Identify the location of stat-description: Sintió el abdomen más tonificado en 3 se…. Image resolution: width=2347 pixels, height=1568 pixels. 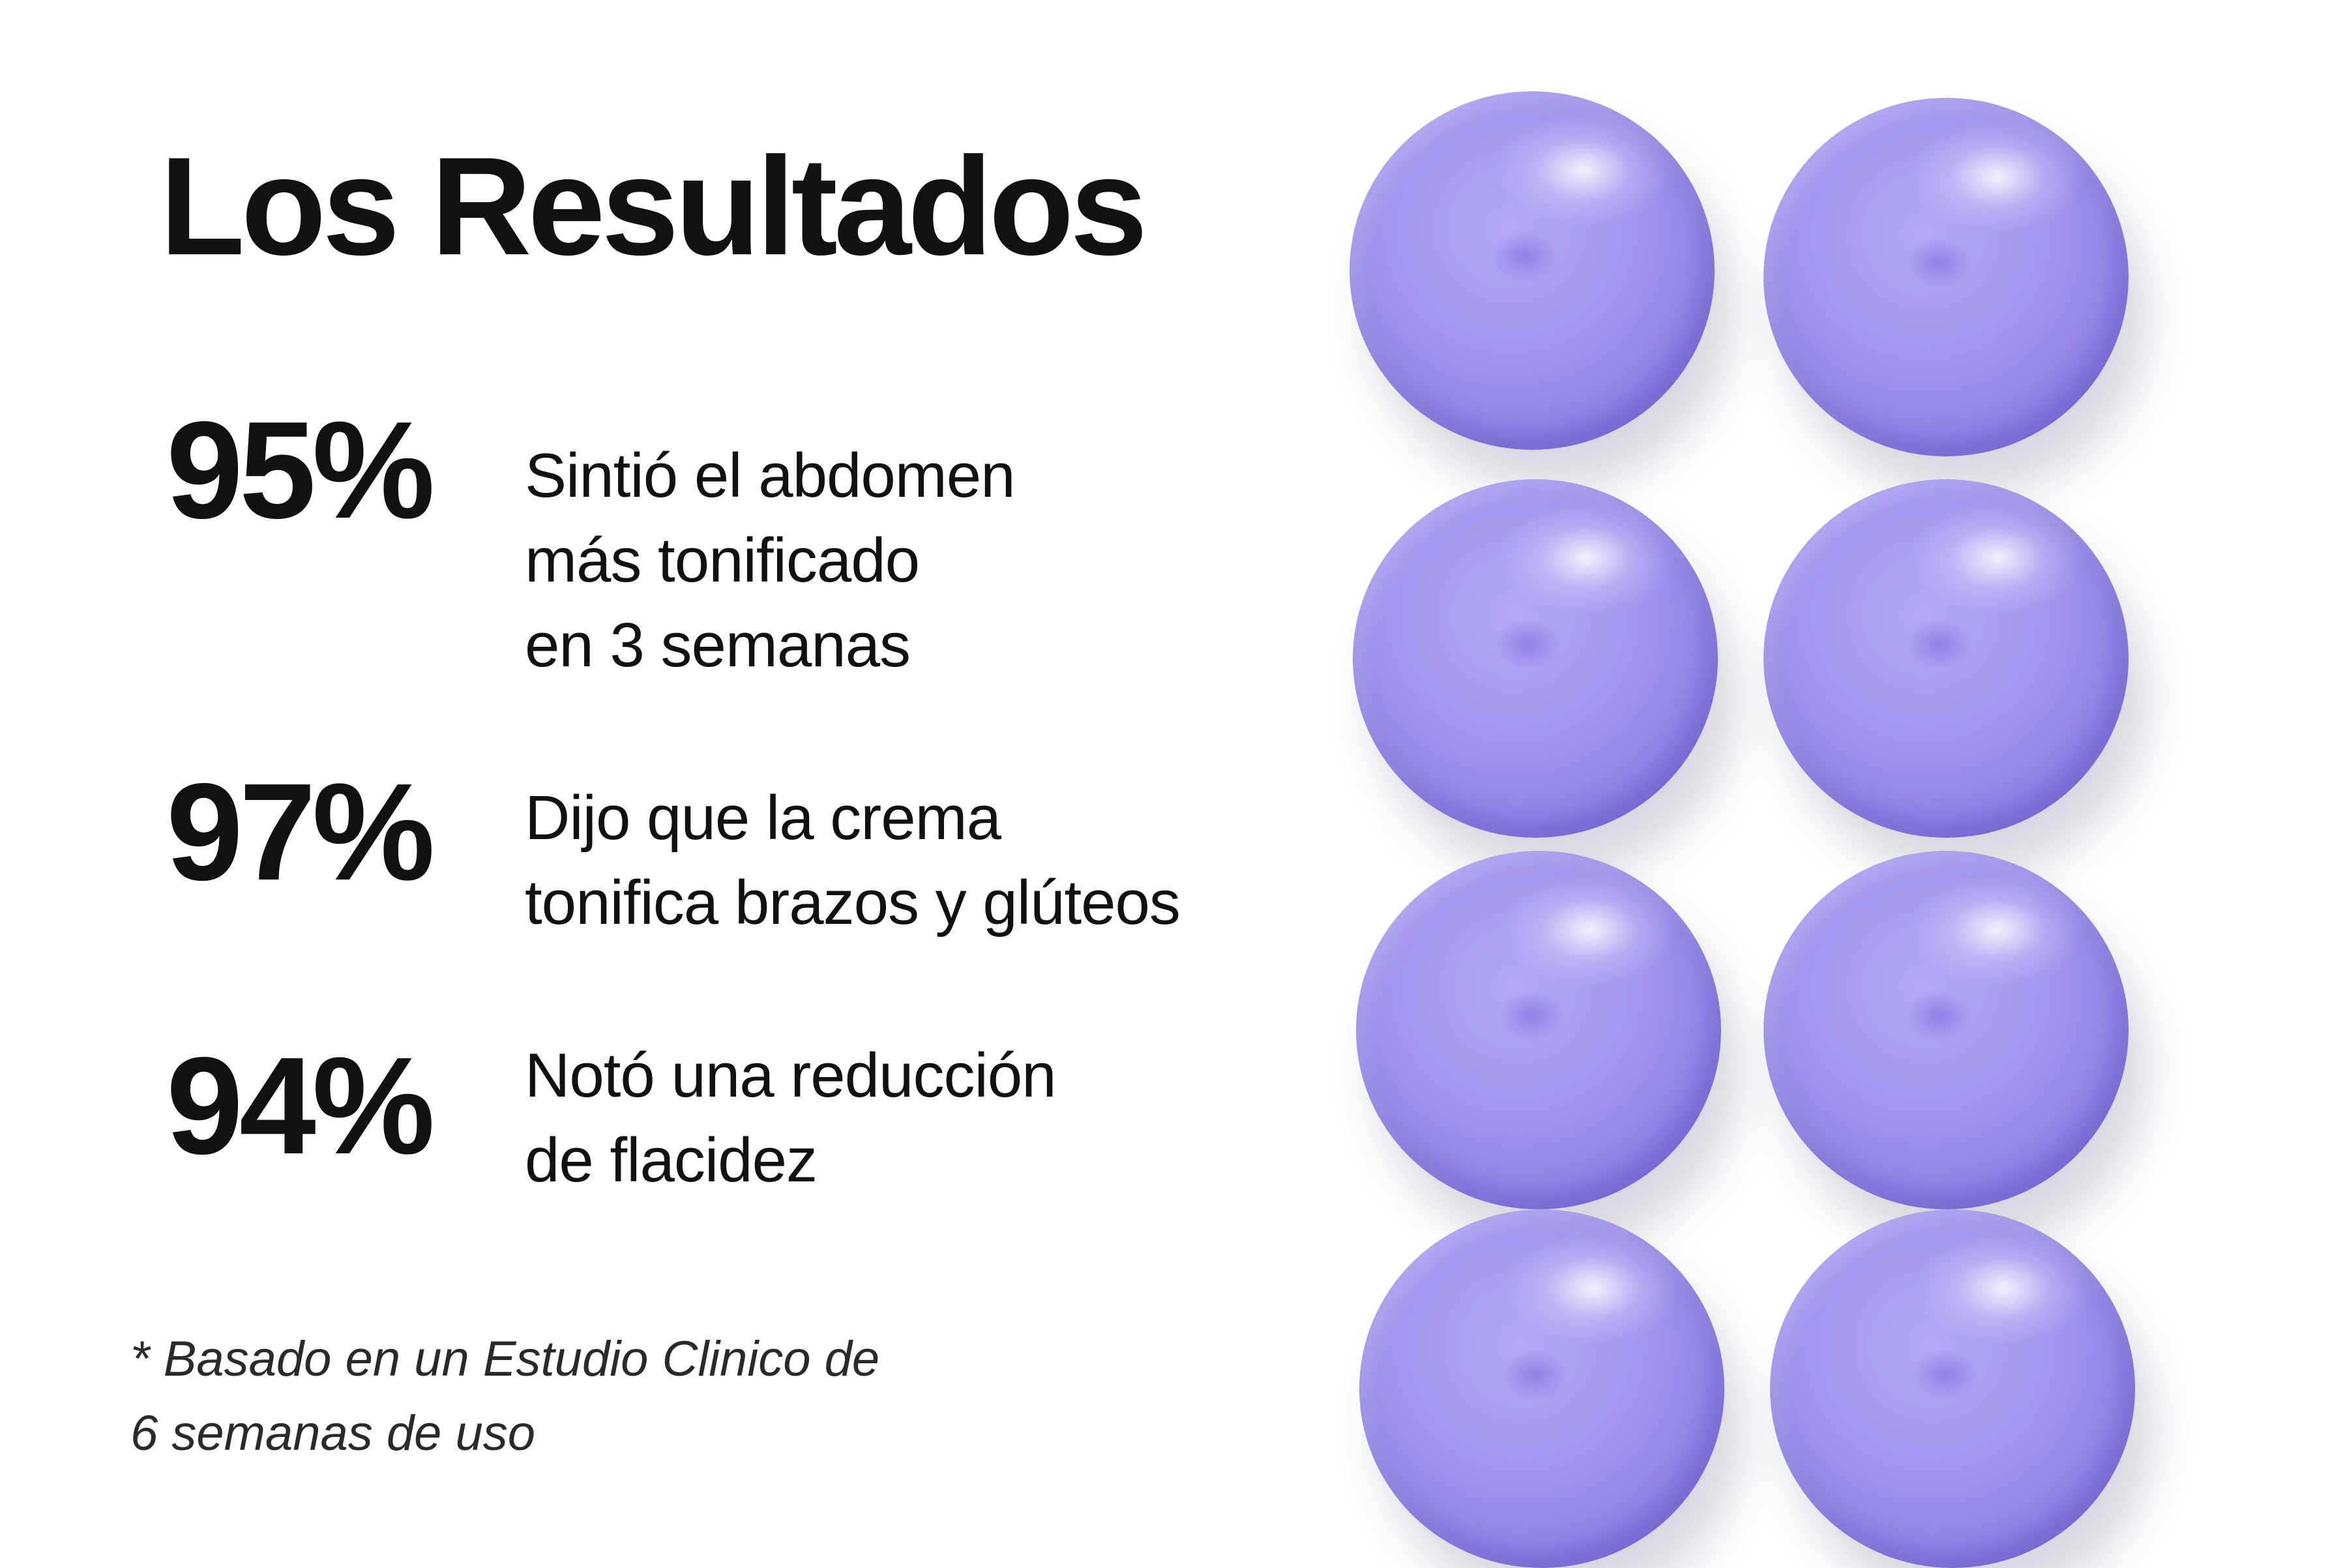
(771, 561).